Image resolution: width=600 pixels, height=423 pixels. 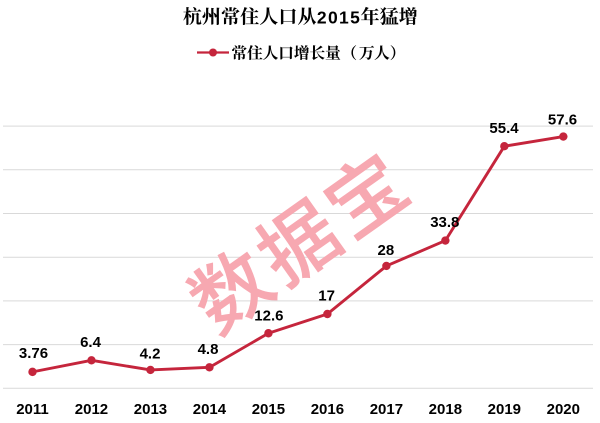 What do you see at coordinates (91, 342) in the screenshot?
I see `svg-text: 6.4` at bounding box center [91, 342].